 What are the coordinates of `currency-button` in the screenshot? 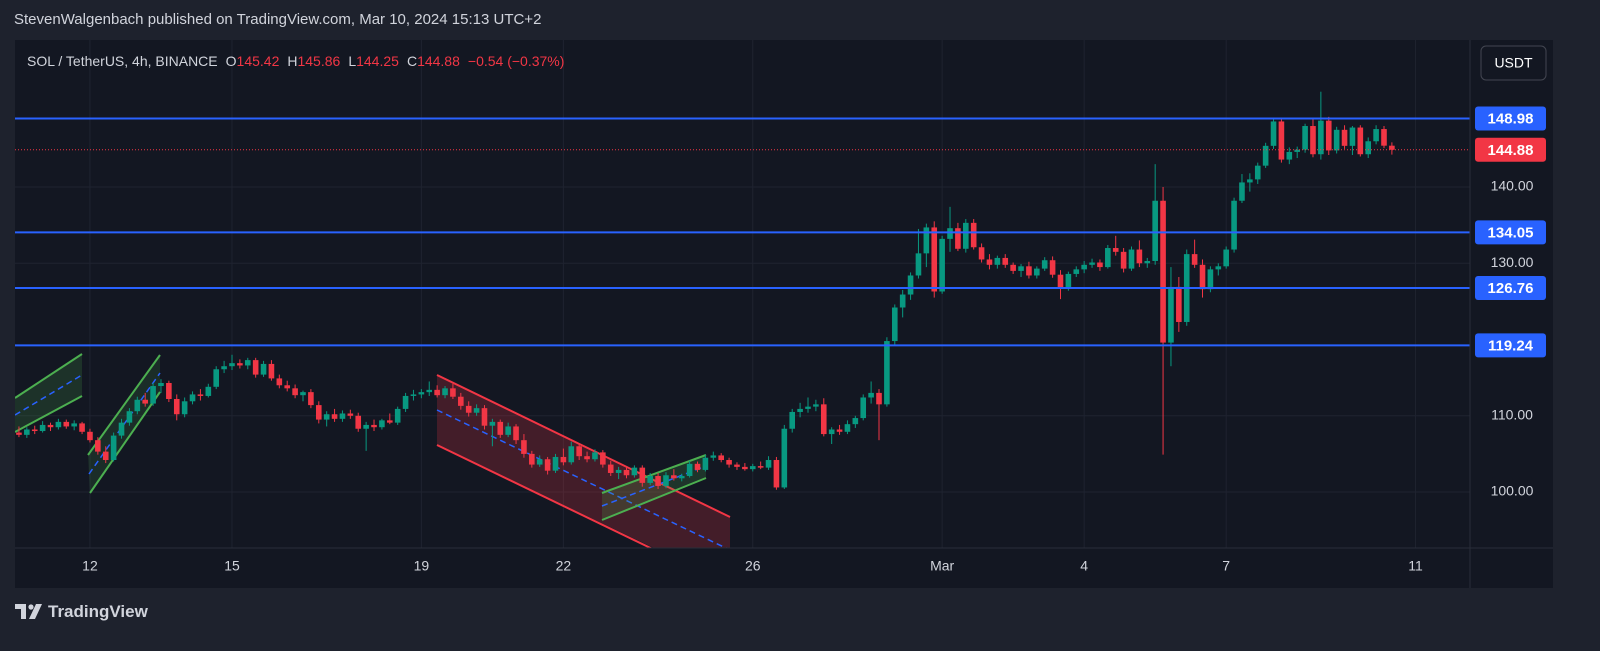 It's located at (1513, 63).